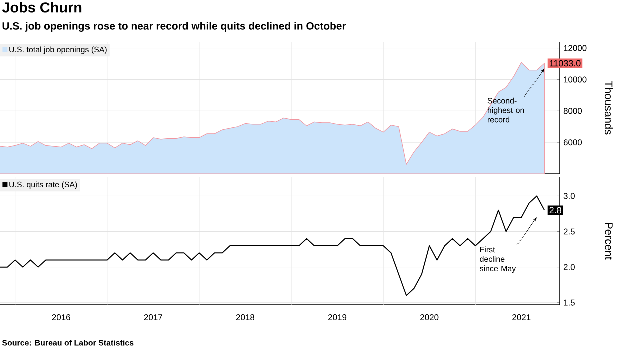 This screenshot has width=620, height=348. What do you see at coordinates (174, 27) in the screenshot?
I see `chart-subtitle: U.S. job openings rose to near record while quits declined in October` at bounding box center [174, 27].